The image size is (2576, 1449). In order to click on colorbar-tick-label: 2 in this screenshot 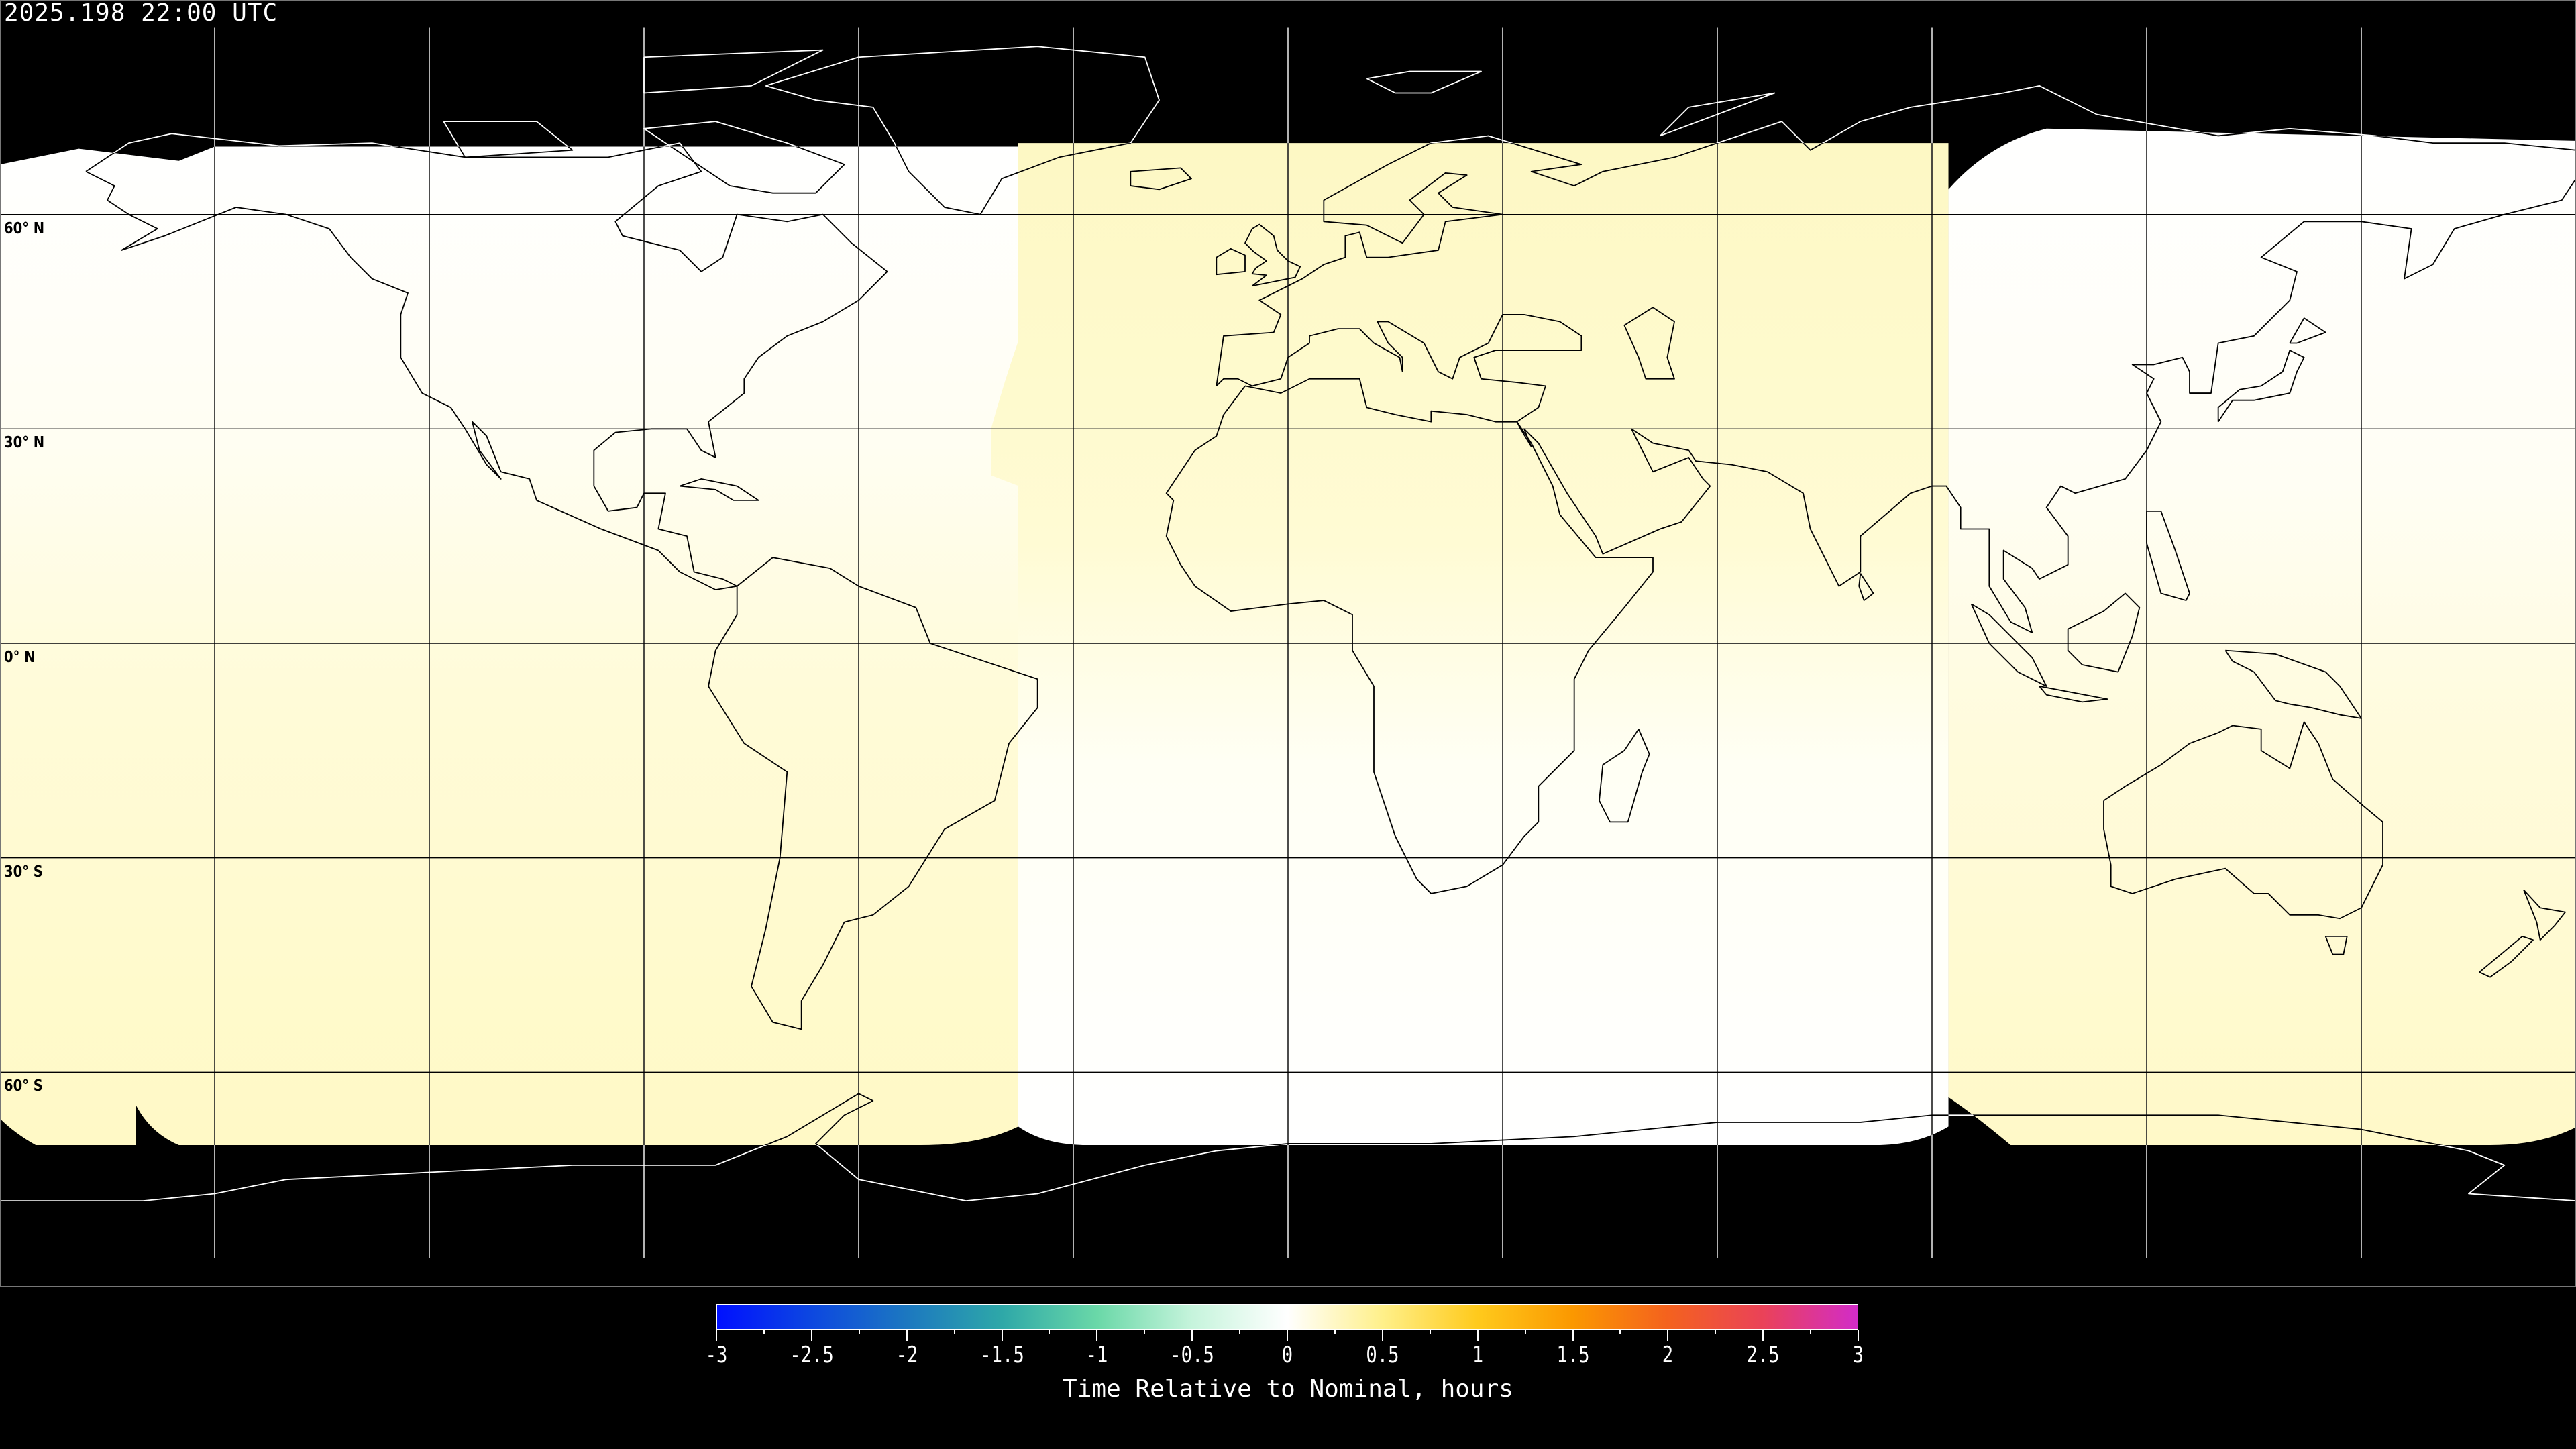, I will do `click(1668, 1355)`.